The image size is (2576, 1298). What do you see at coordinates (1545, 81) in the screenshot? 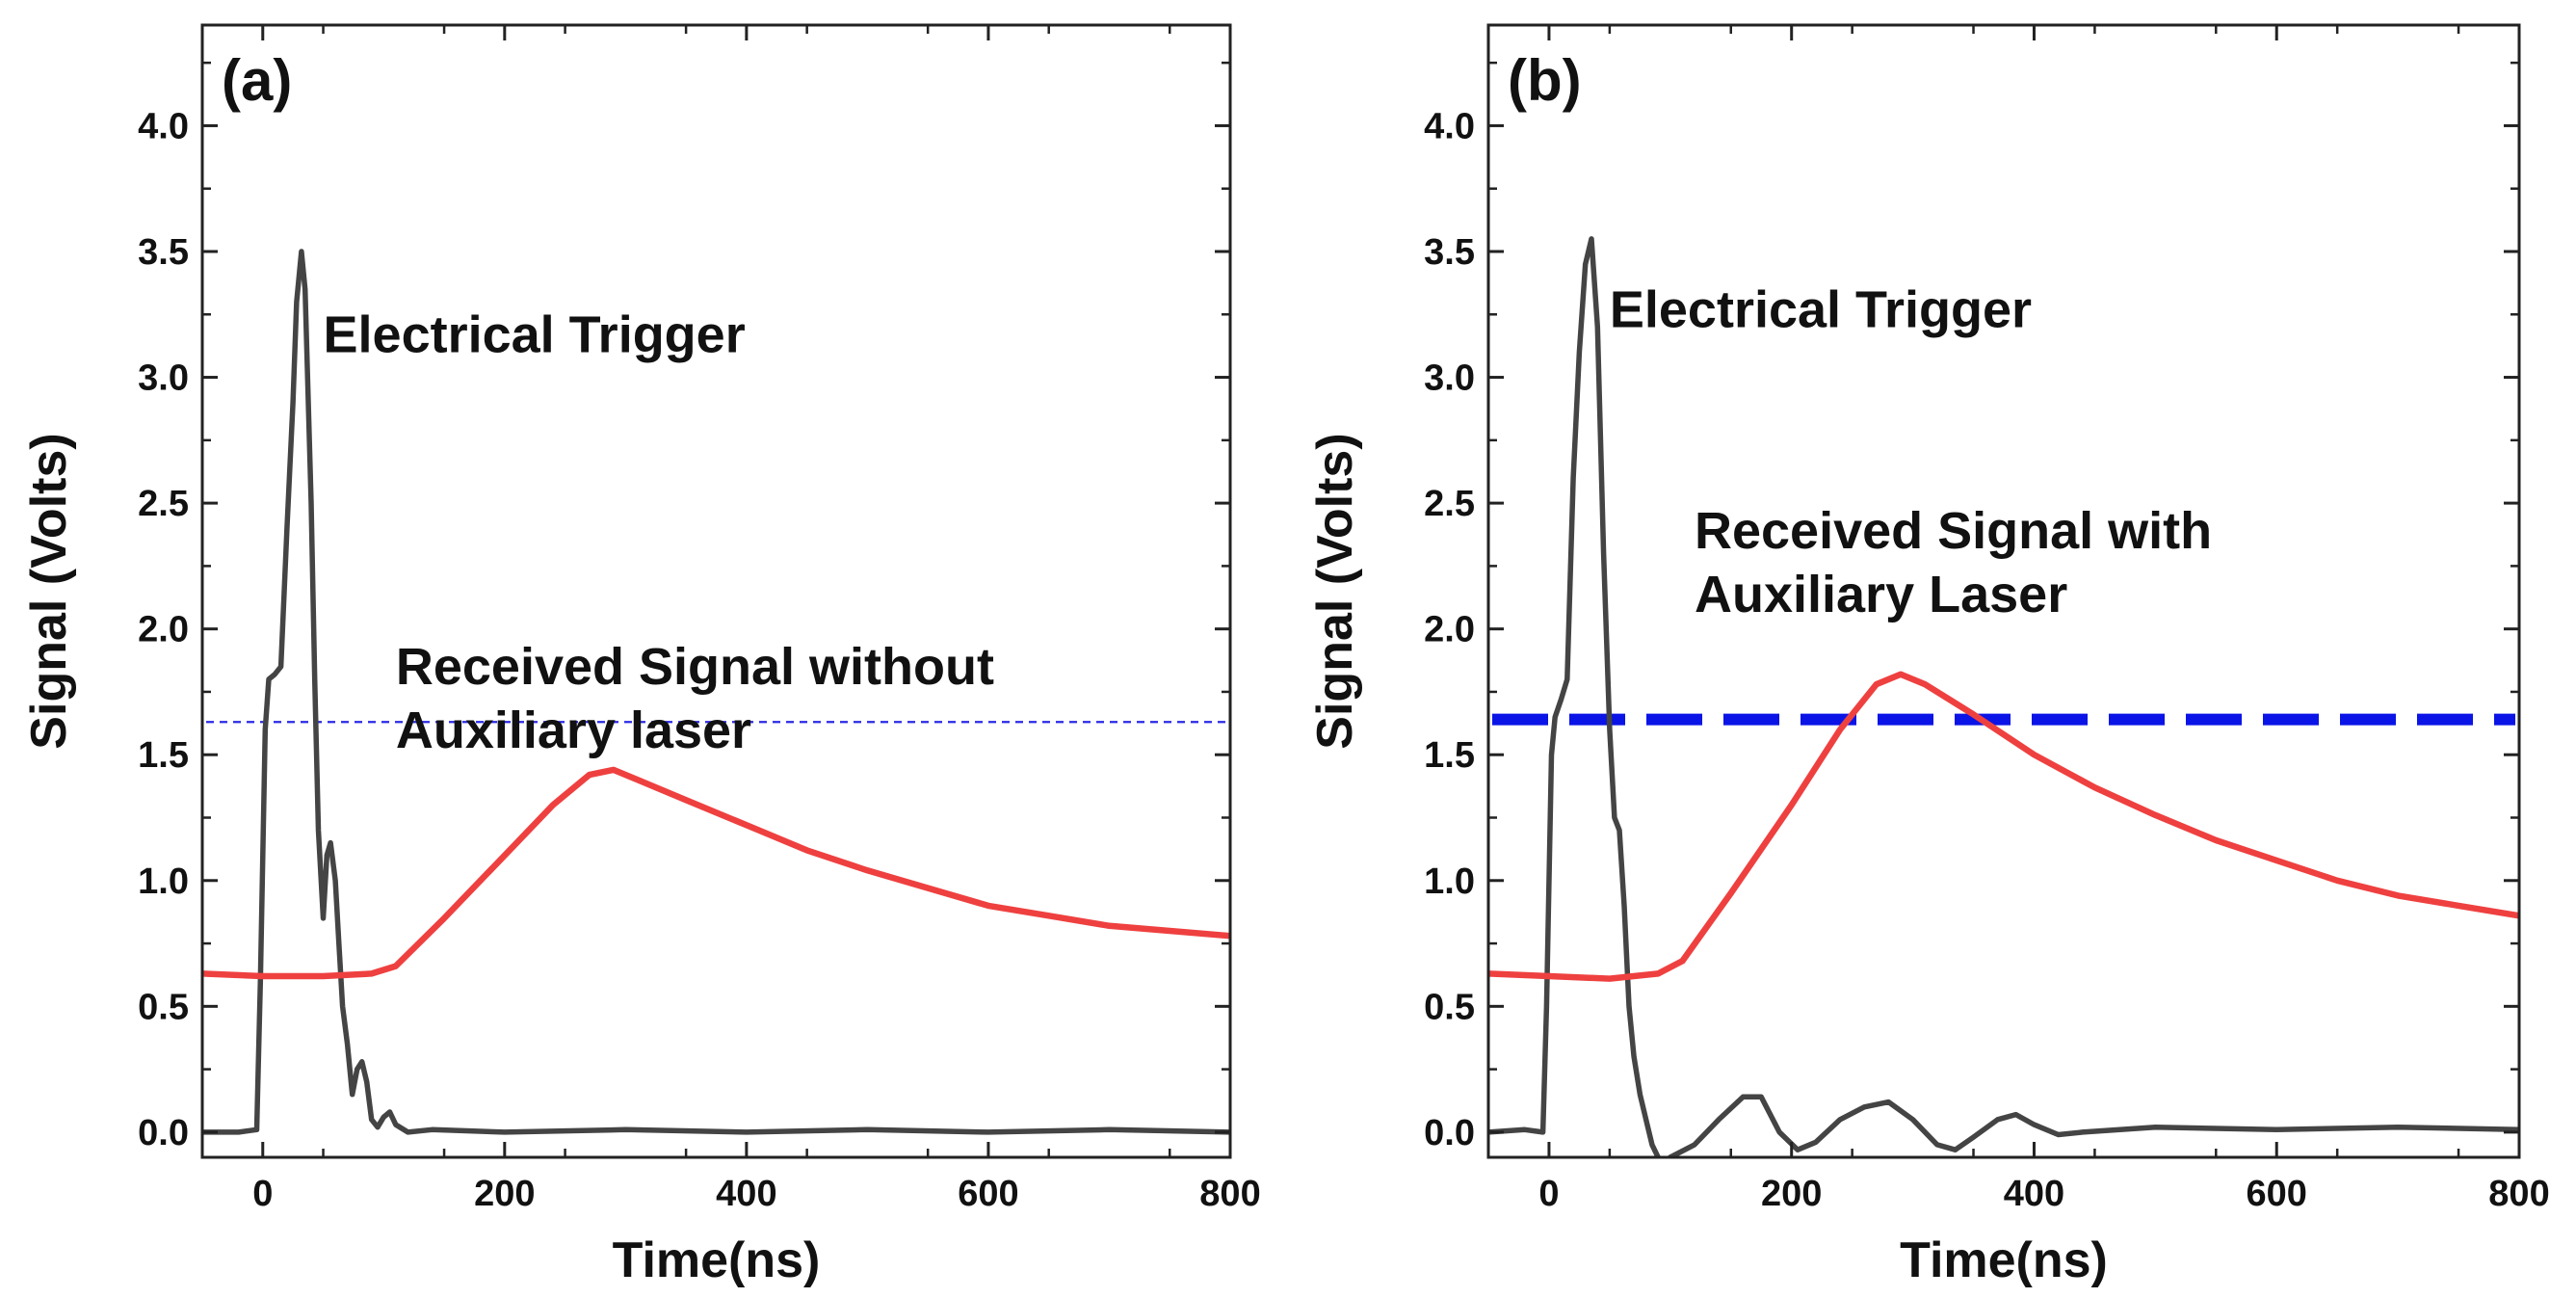
I see `panel-label: (b)` at bounding box center [1545, 81].